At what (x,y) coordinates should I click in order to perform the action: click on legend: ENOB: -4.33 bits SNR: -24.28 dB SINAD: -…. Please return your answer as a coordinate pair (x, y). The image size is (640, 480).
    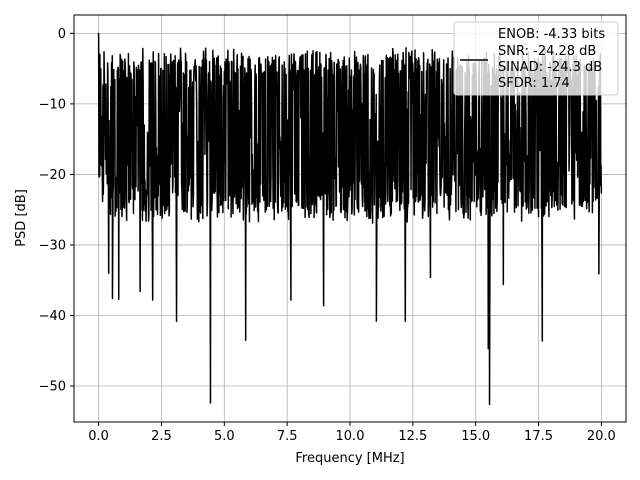
    Looking at the image, I should click on (536, 58).